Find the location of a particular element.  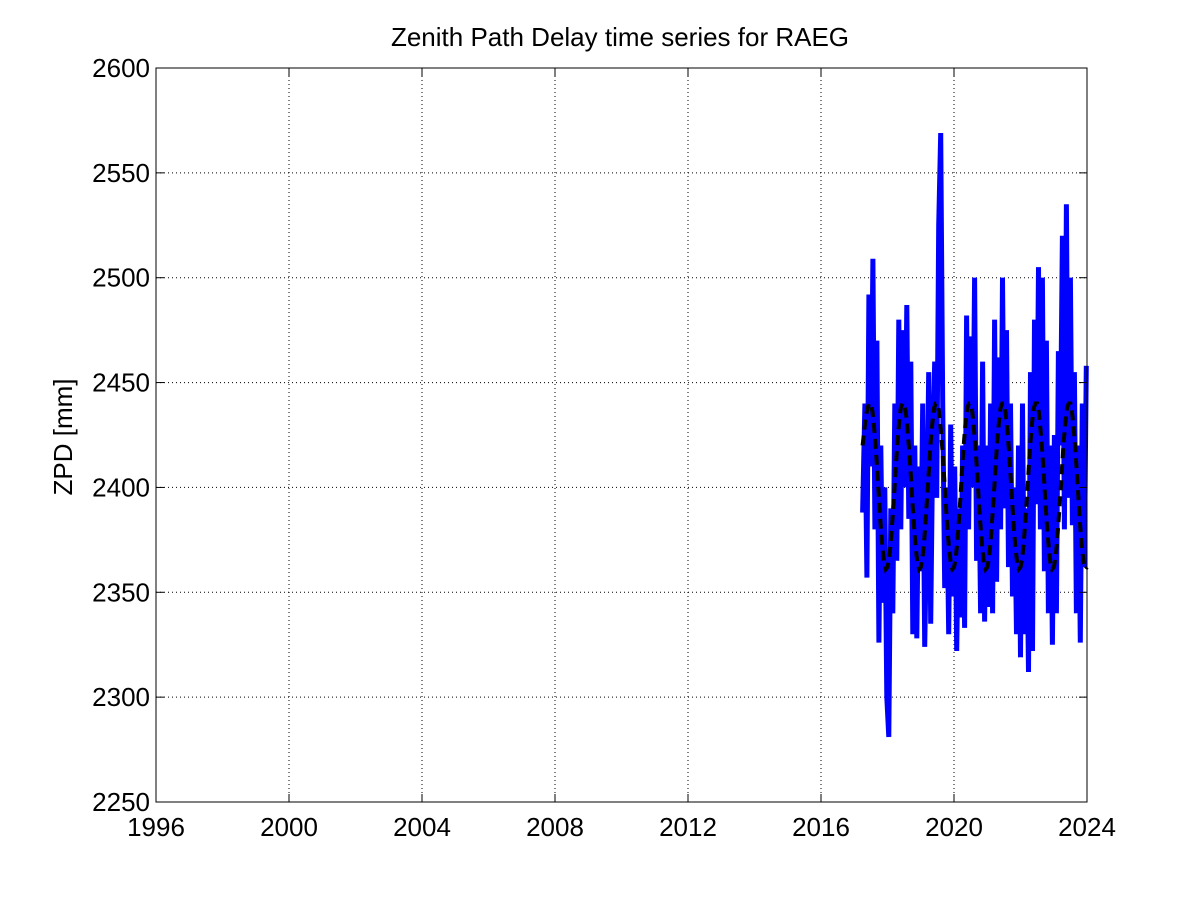

x-tick-labels: 1996 2000 2004 2008 2012 2016 2020 2024 is located at coordinates (621, 827).